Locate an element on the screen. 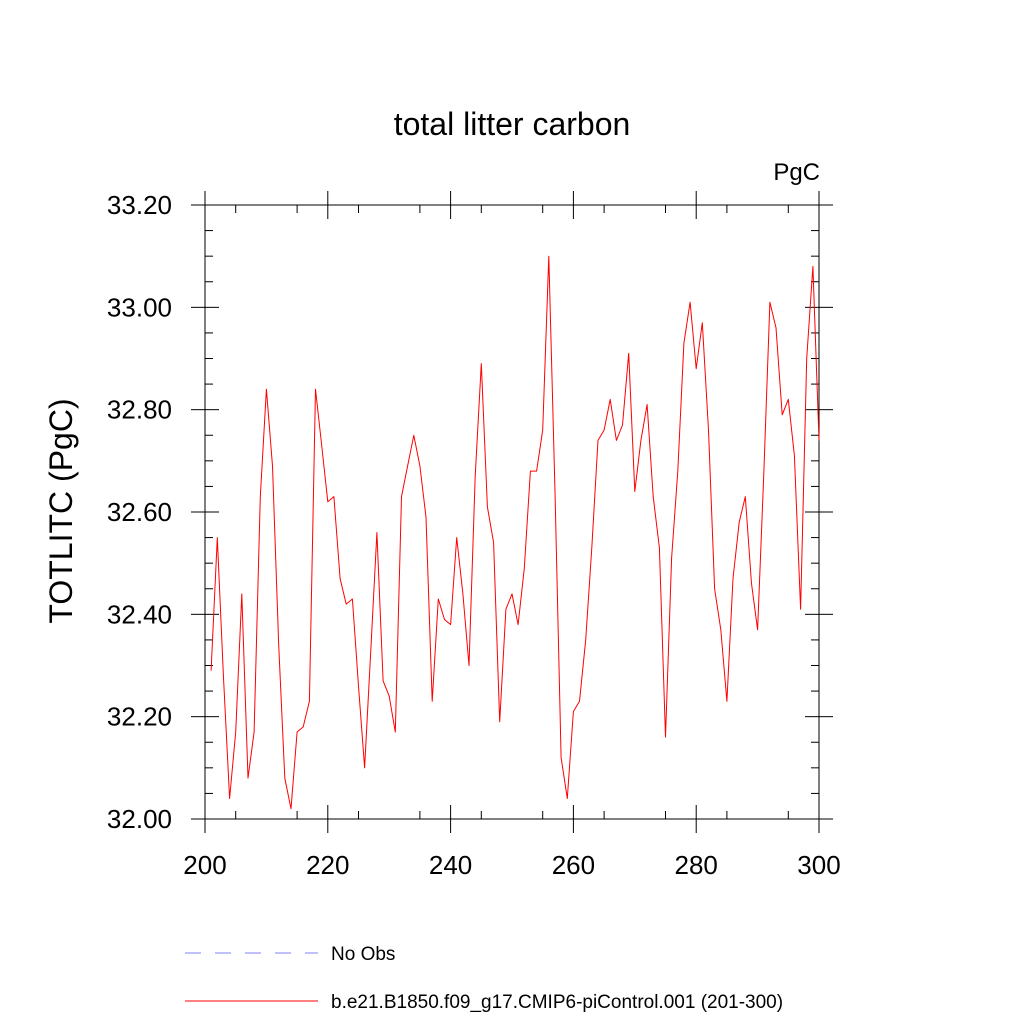 The width and height of the screenshot is (1024, 1024). x-tick-label: 300 is located at coordinates (818, 865).